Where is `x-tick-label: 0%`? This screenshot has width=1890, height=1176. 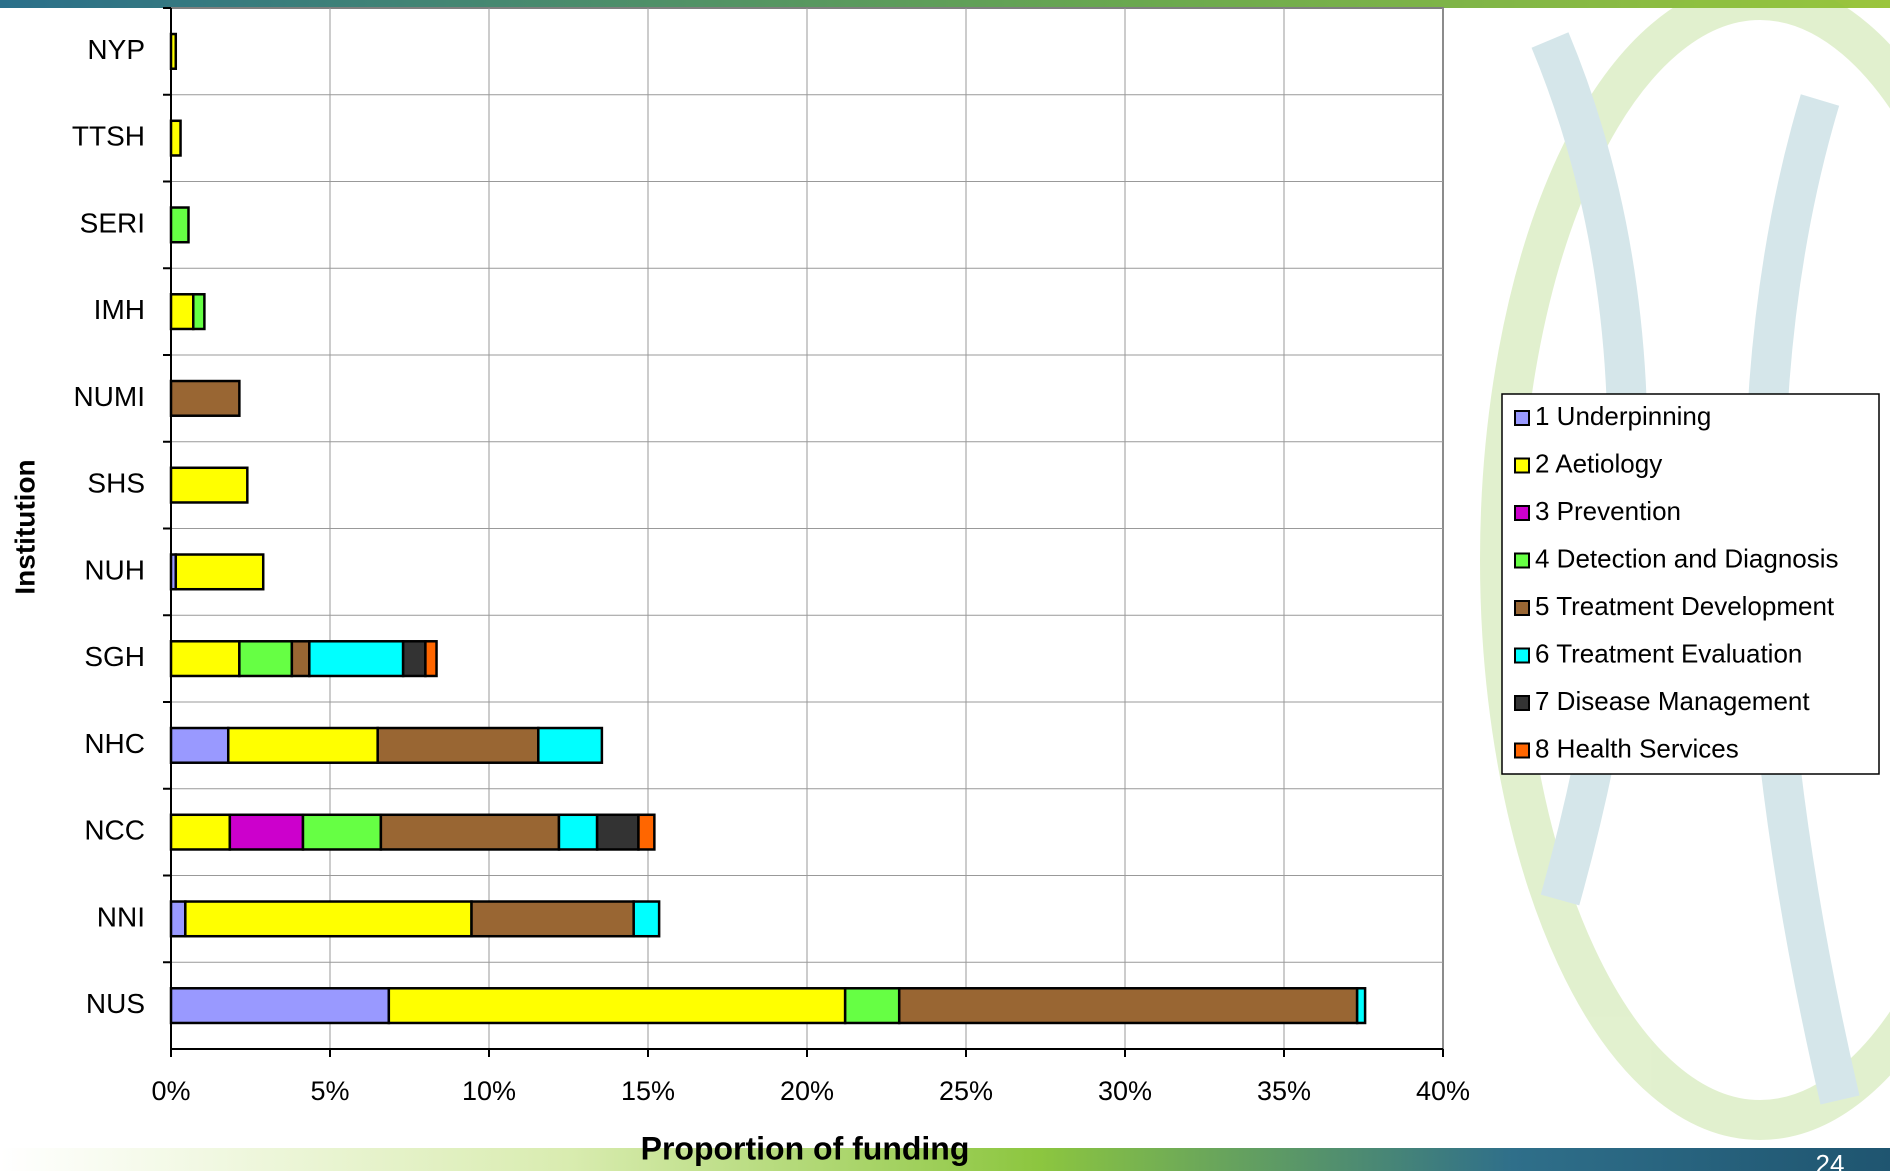 x-tick-label: 0% is located at coordinates (170, 1091).